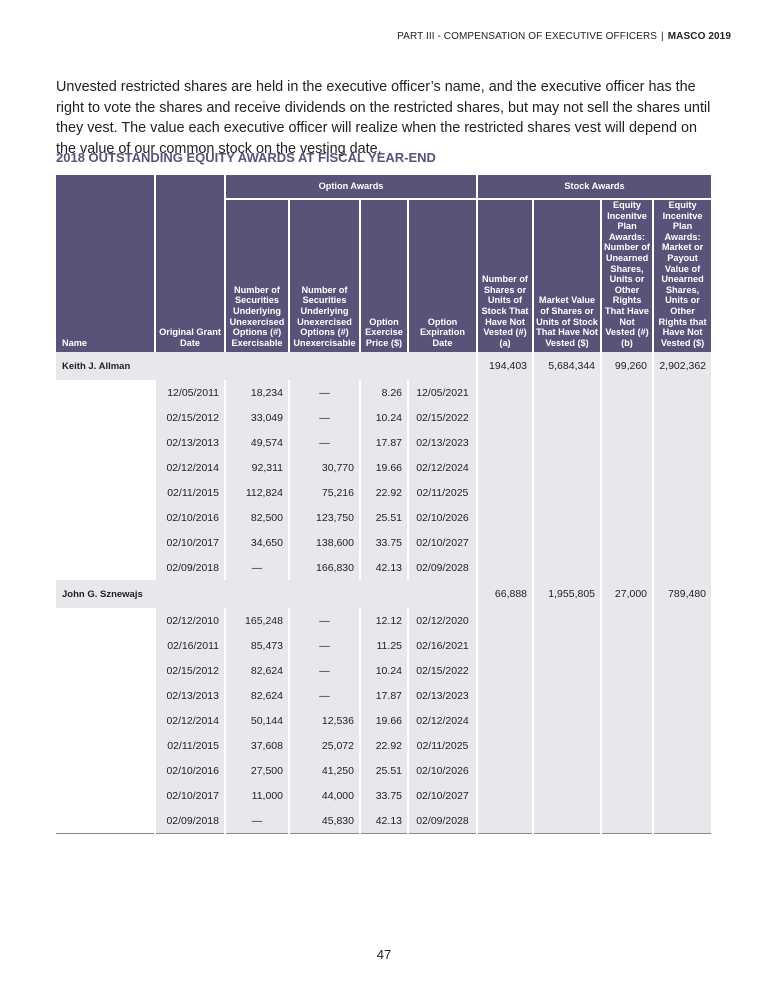 This screenshot has width=768, height=993. What do you see at coordinates (442, 568) in the screenshot?
I see `cell: 02/09/2028` at bounding box center [442, 568].